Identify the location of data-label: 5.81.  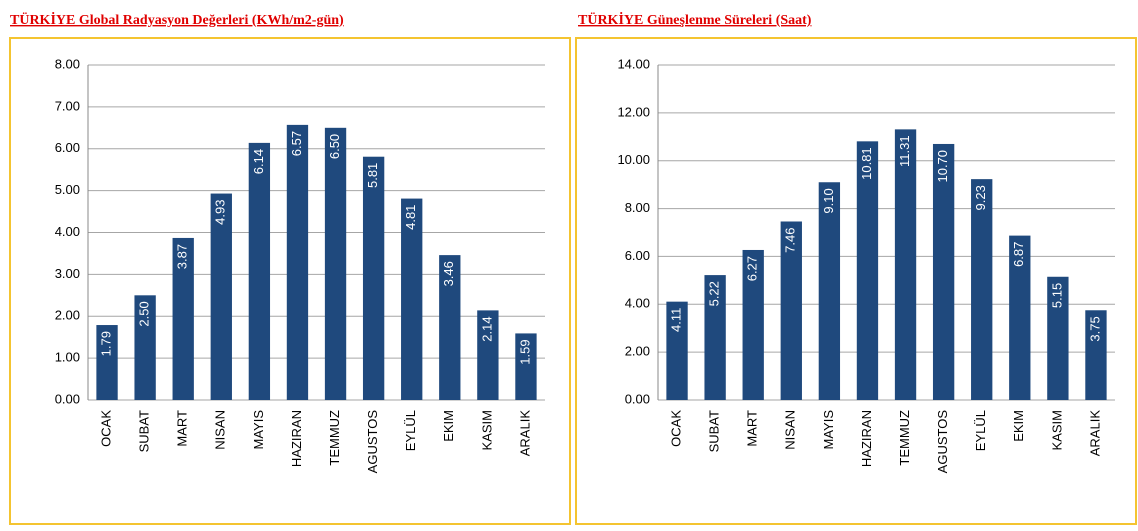
(372, 175).